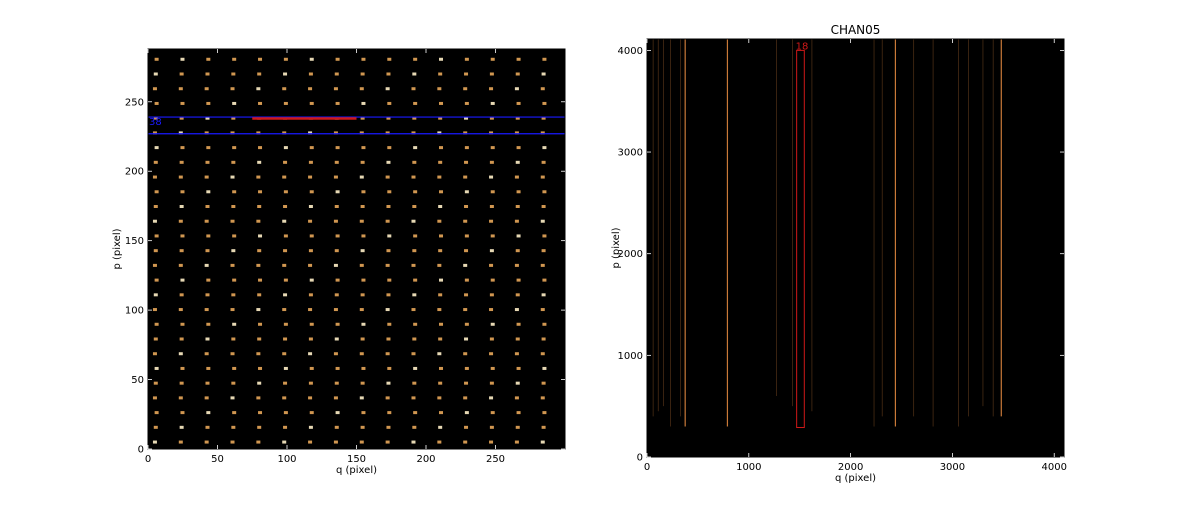 This screenshot has height=518, width=1180. I want to click on left-y-tick-label: 200, so click(134, 172).